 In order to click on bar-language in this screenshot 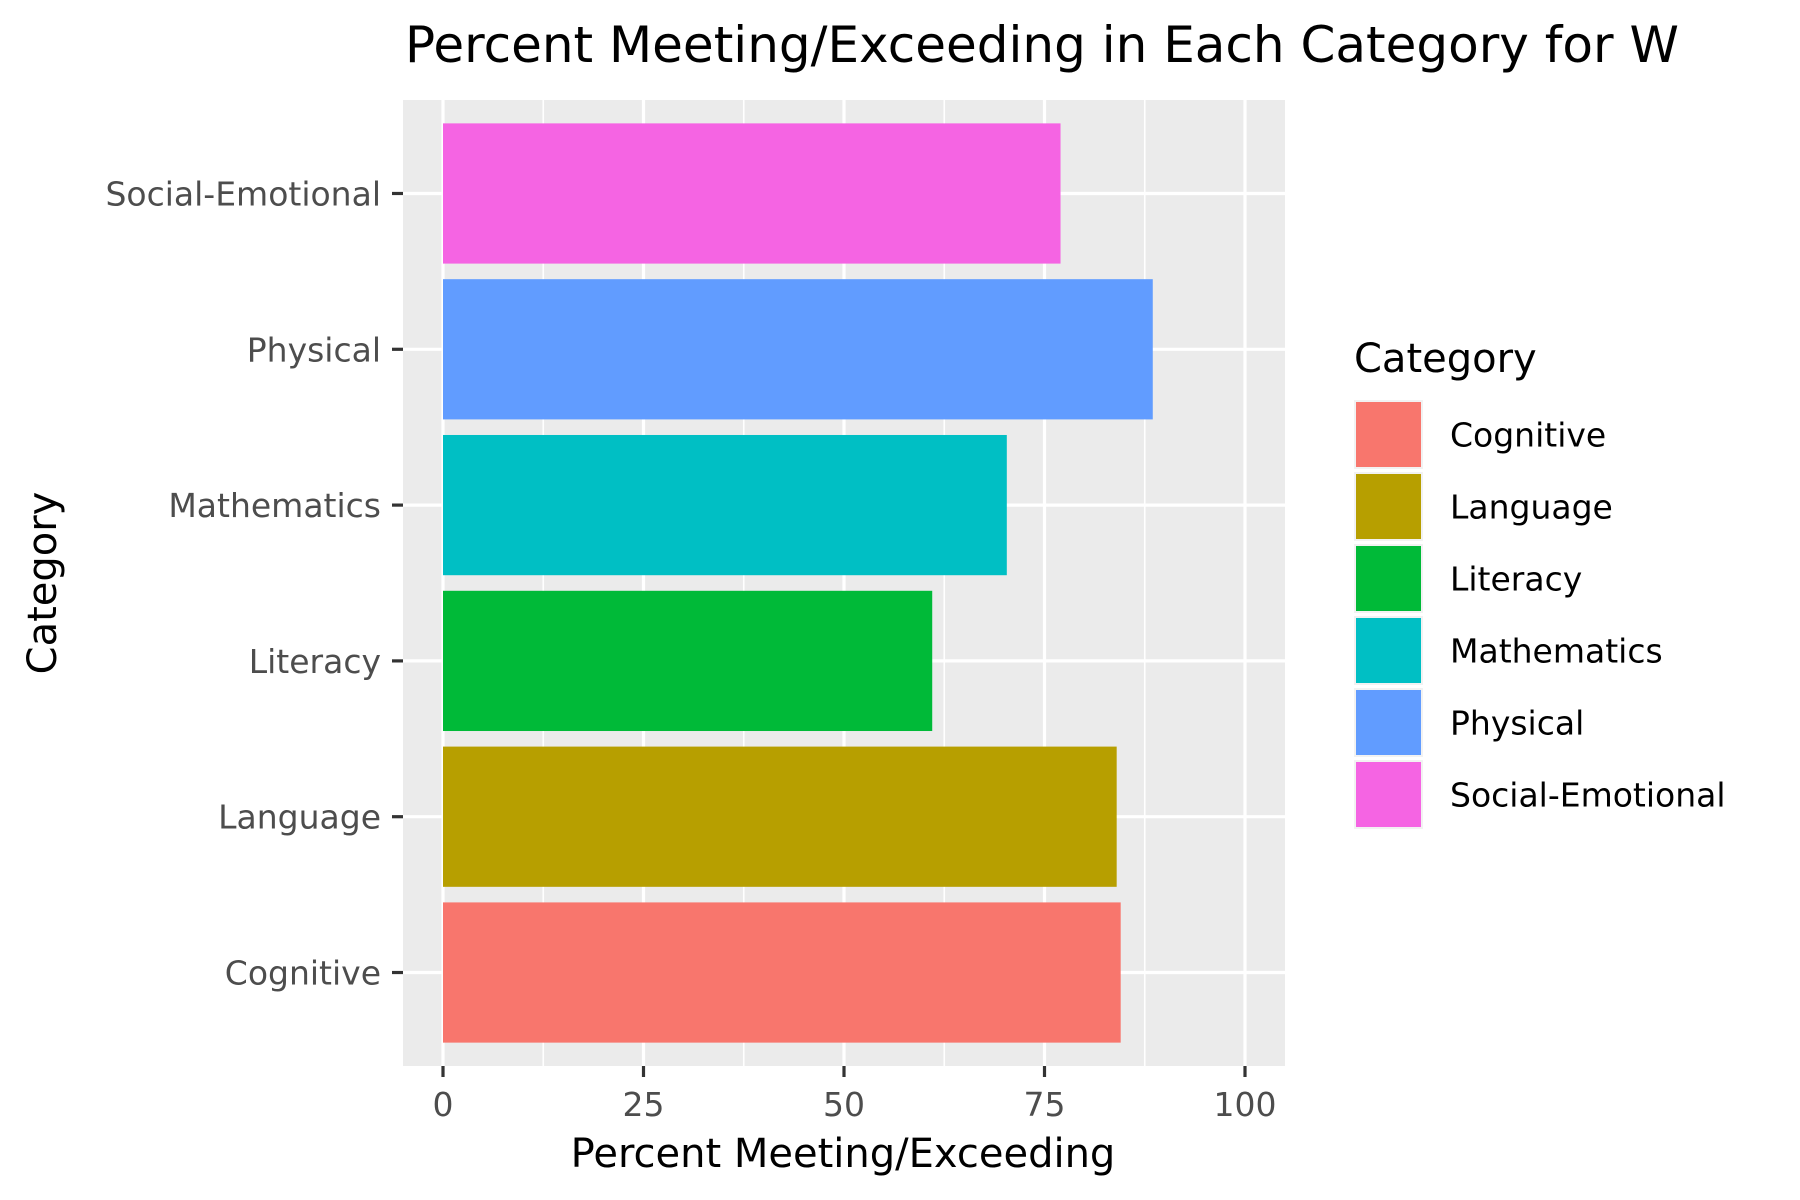, I will do `click(780, 816)`.